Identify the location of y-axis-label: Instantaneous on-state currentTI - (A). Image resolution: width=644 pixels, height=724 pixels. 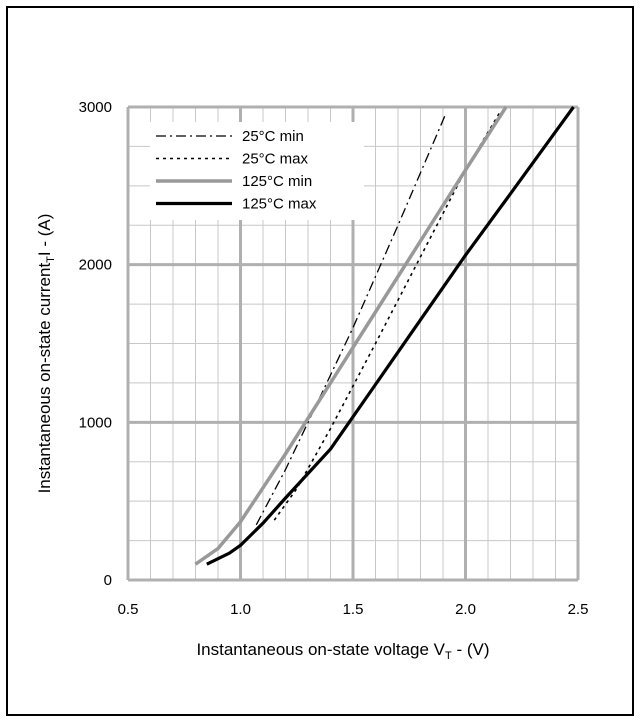
(46, 354).